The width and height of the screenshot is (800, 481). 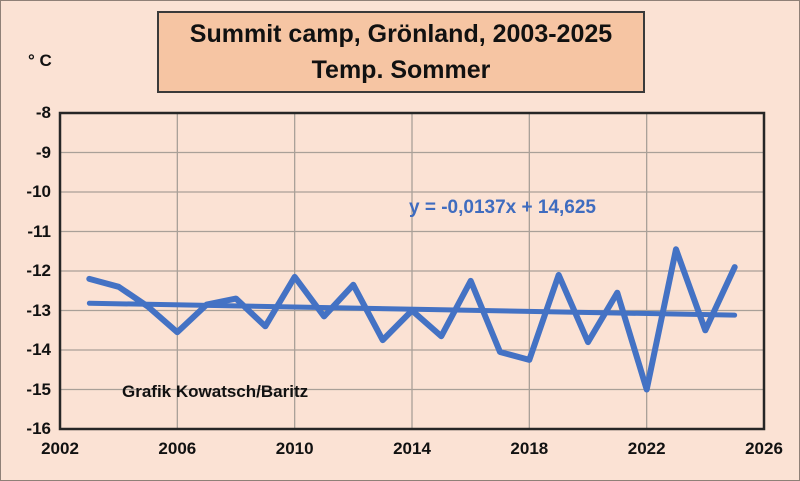 I want to click on y-tick-label: -8, so click(x=43, y=112).